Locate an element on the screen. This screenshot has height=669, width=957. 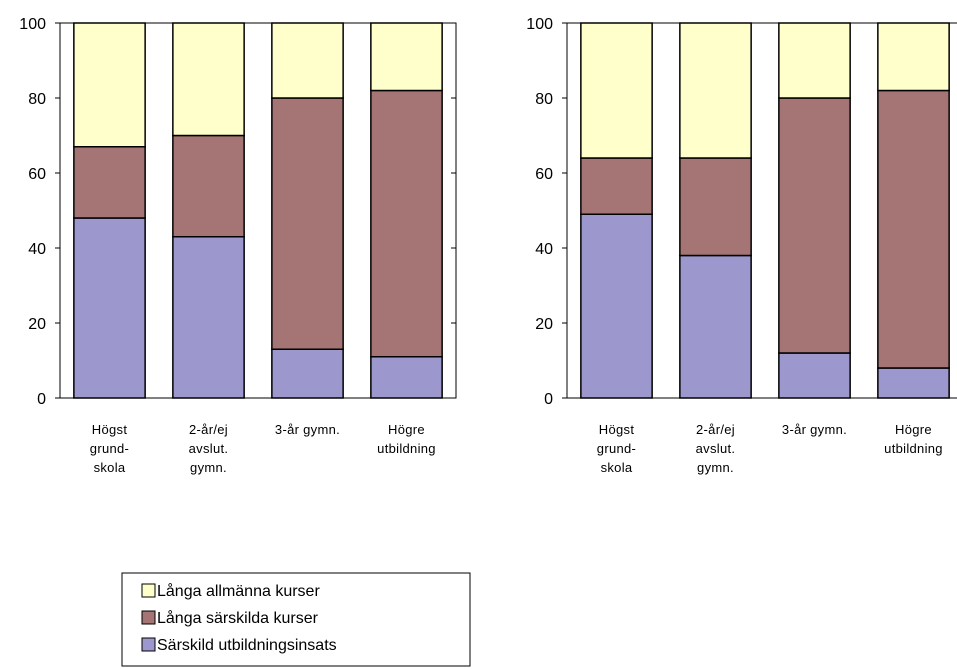
legend-label: Långa allmänna kurser is located at coordinates (238, 591).